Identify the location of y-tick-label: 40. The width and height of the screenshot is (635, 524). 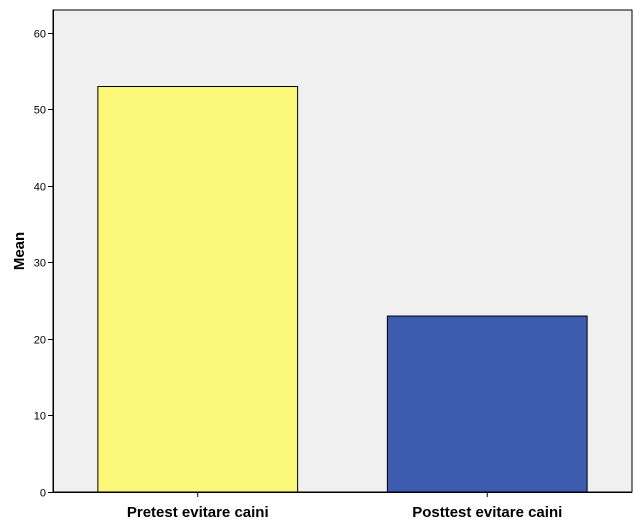
(40, 188).